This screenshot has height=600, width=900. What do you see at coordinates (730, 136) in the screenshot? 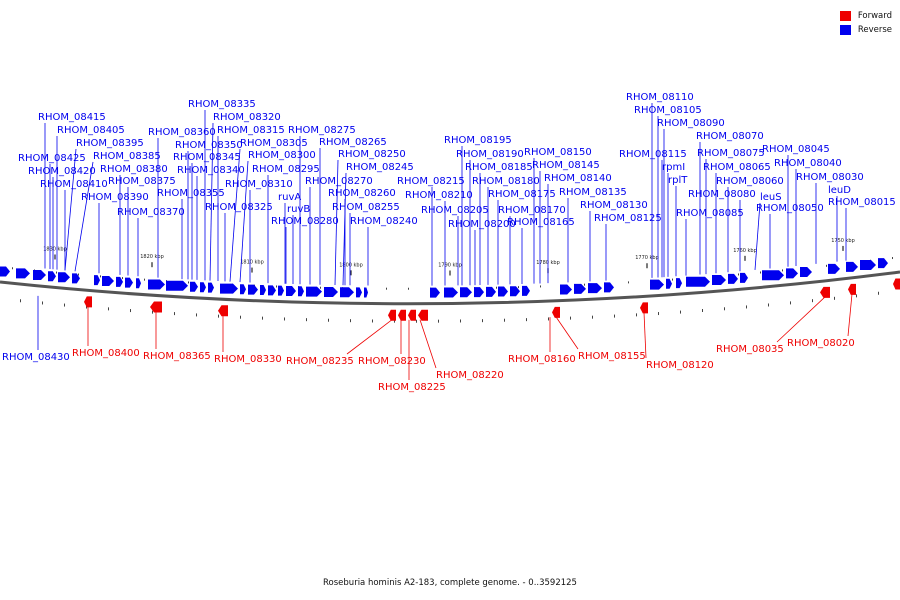
I see `reverse-gene-label: RHOM_08070` at bounding box center [730, 136].